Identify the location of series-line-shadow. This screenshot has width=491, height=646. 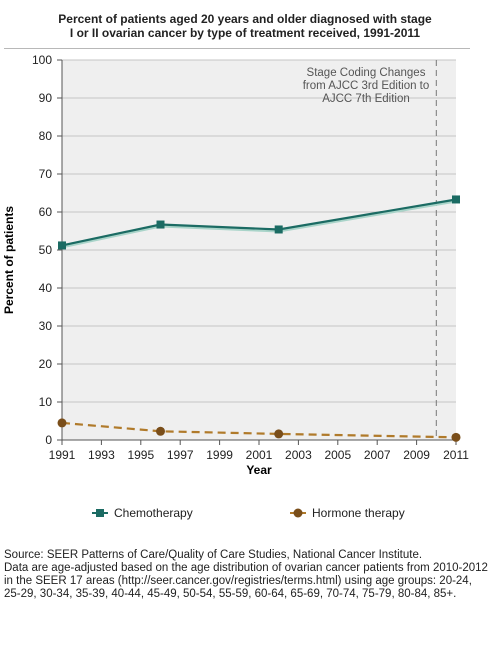
(259, 224).